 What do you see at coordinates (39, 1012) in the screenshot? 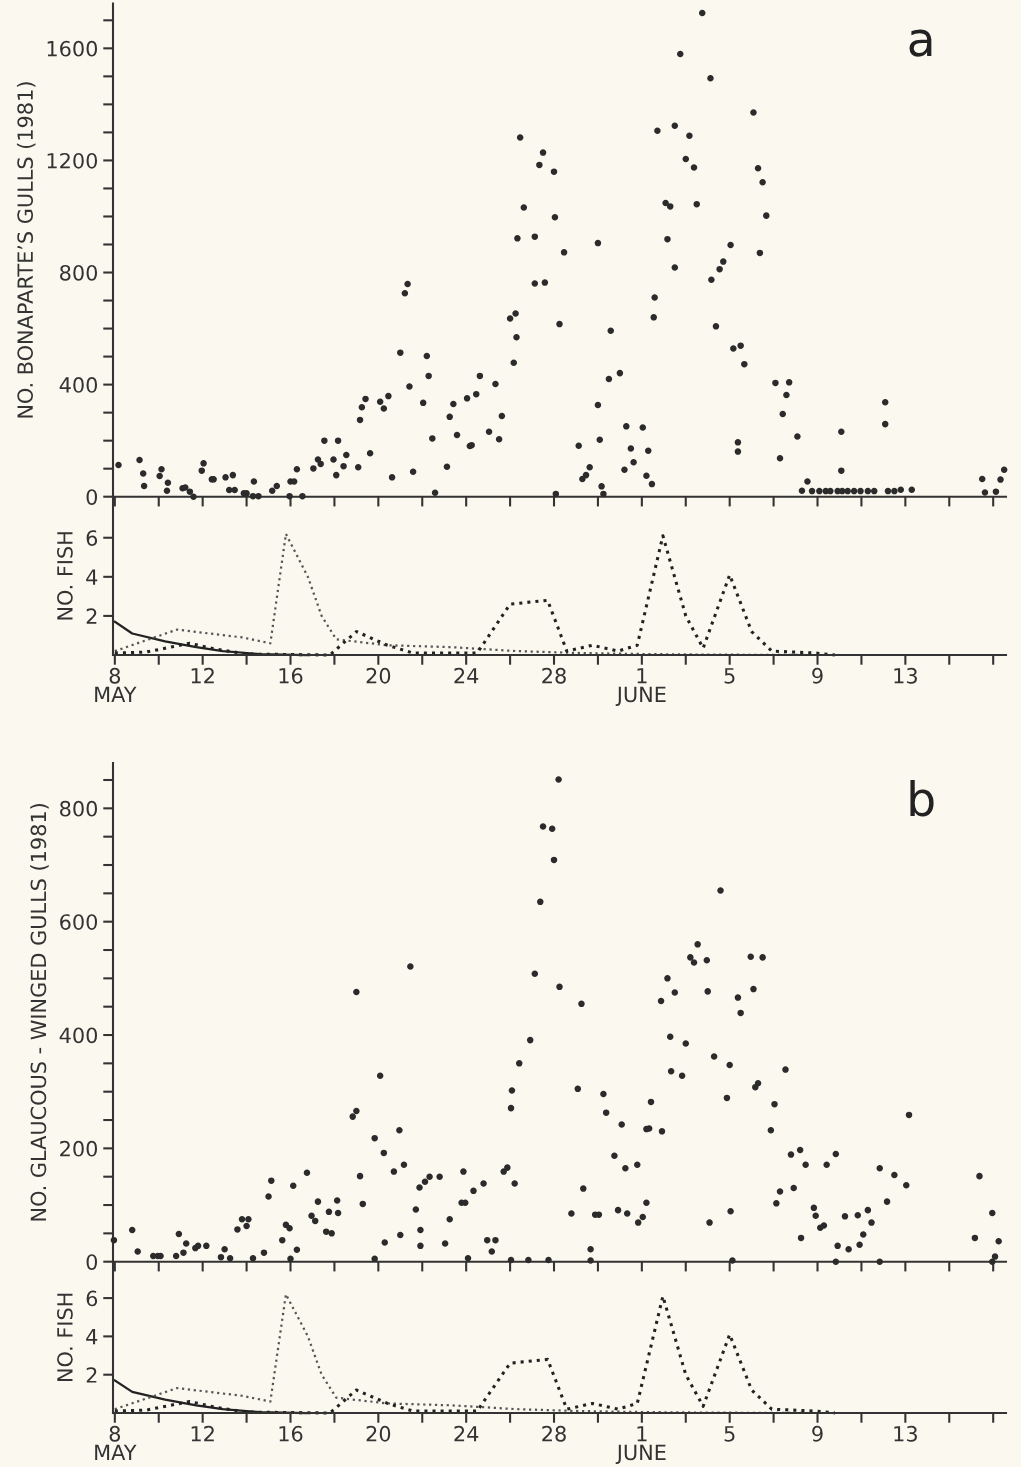
I see `y-axis-title: NO. GLAUCOUS - WINGED GULLS (1981)` at bounding box center [39, 1012].